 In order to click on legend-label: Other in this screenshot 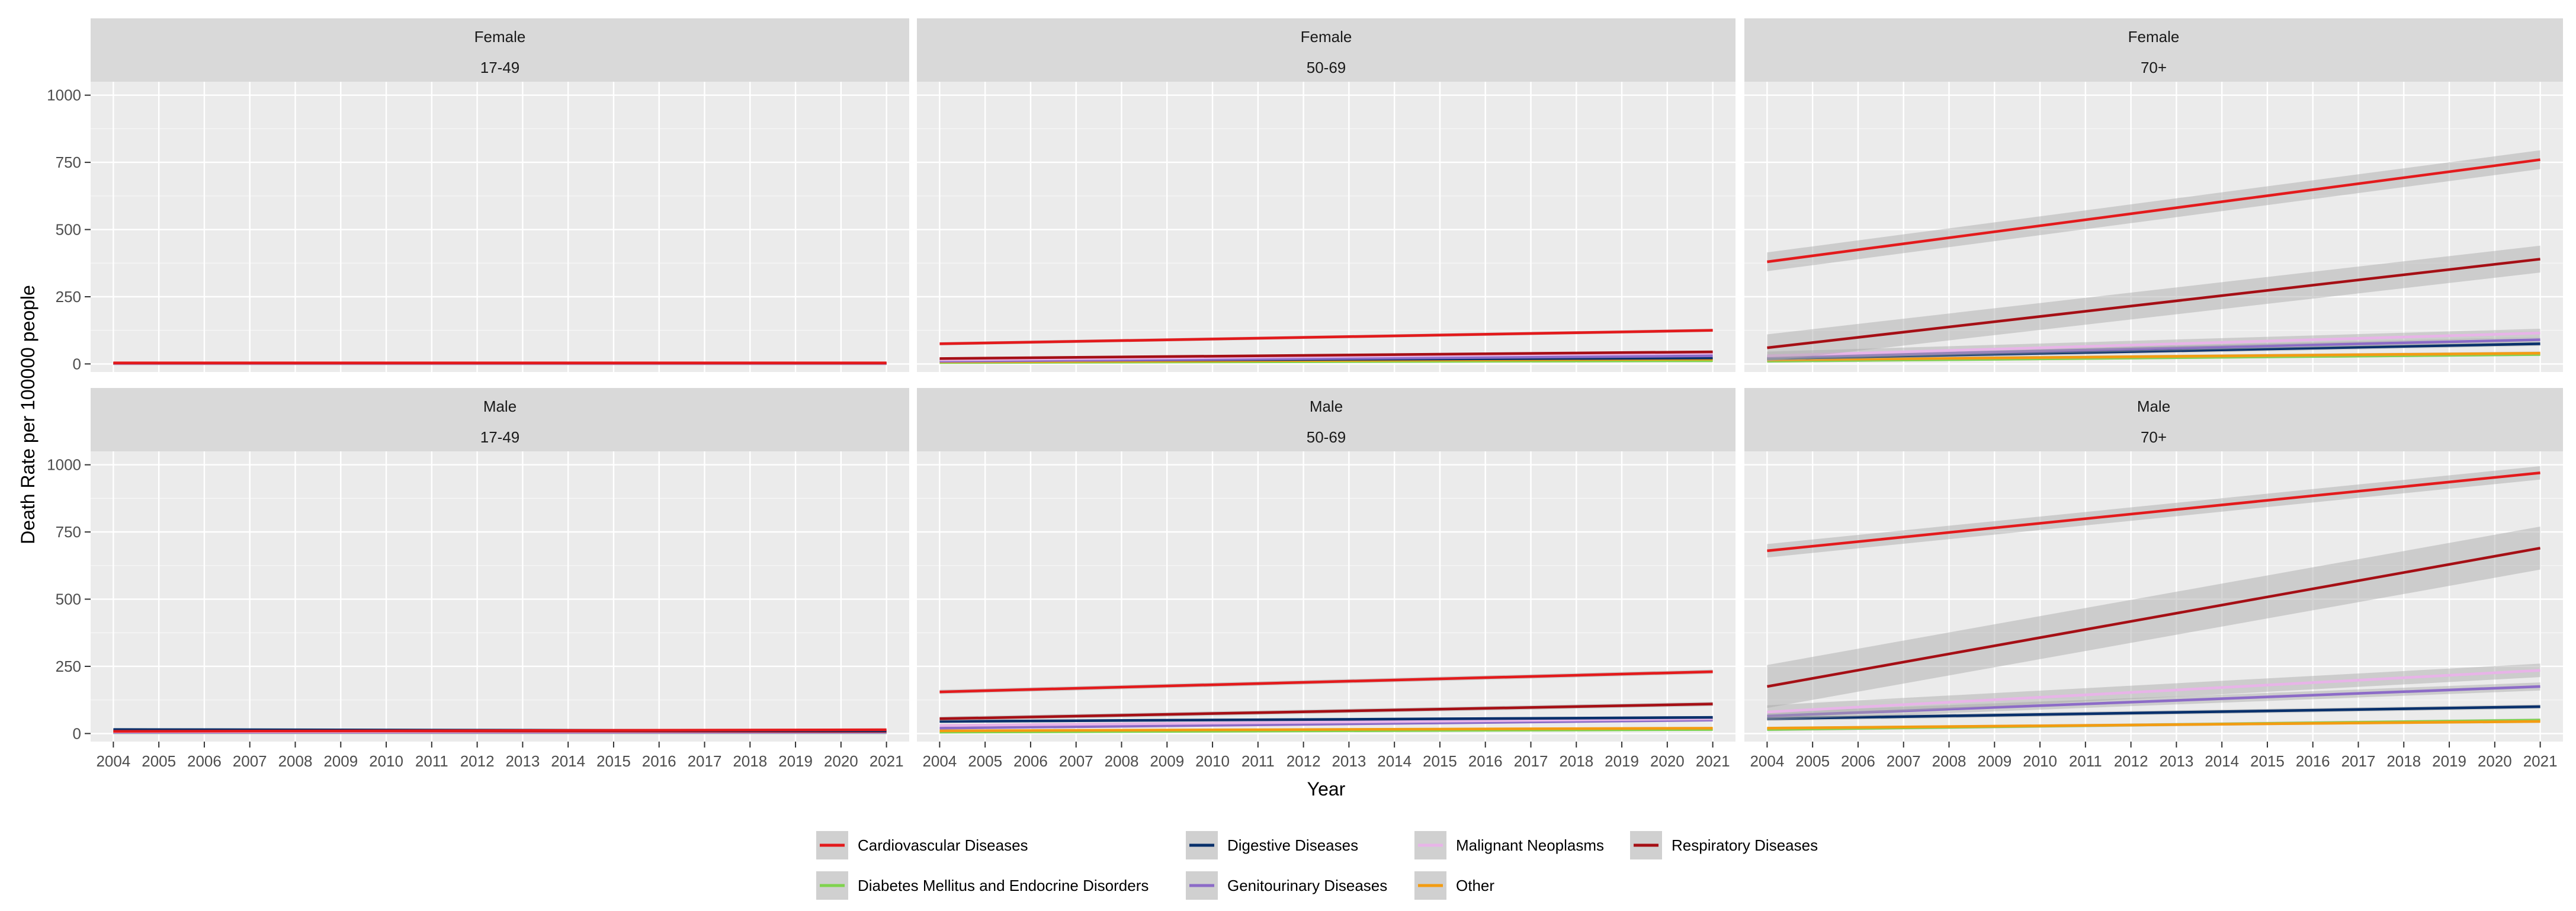, I will do `click(1475, 885)`.